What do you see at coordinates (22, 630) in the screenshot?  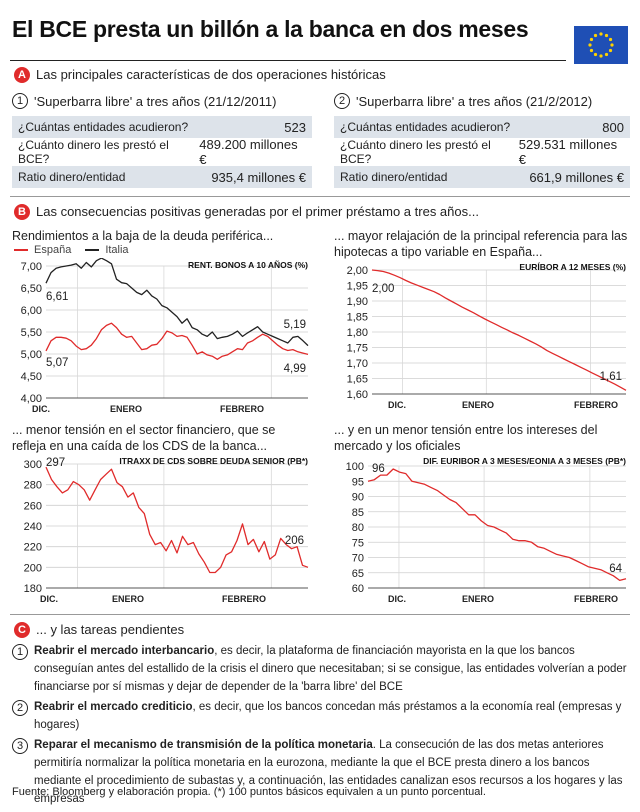 I see `section-c-badge: C` at bounding box center [22, 630].